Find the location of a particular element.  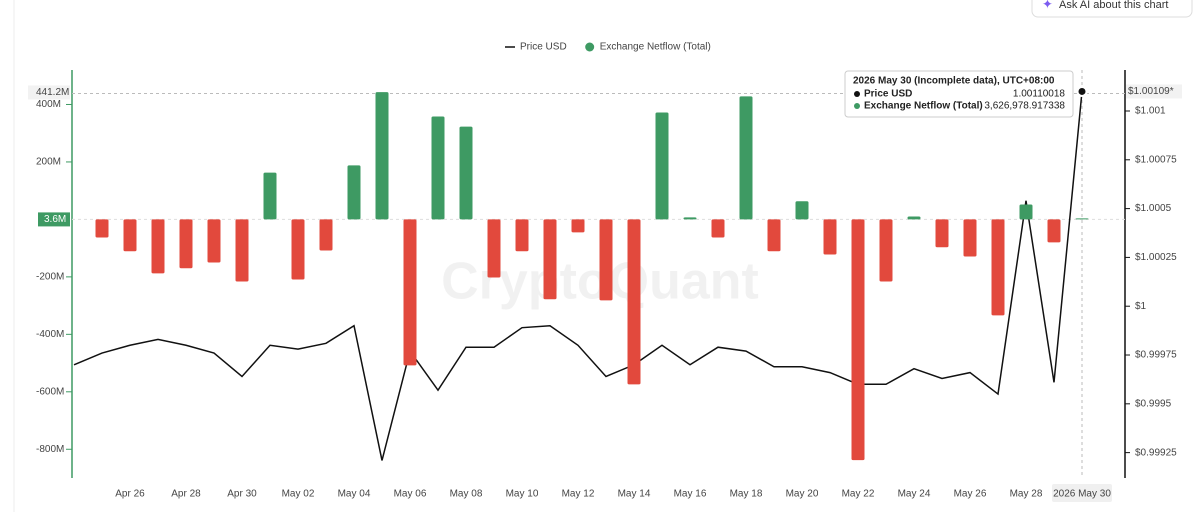

price-badge is located at coordinates (1154, 91).